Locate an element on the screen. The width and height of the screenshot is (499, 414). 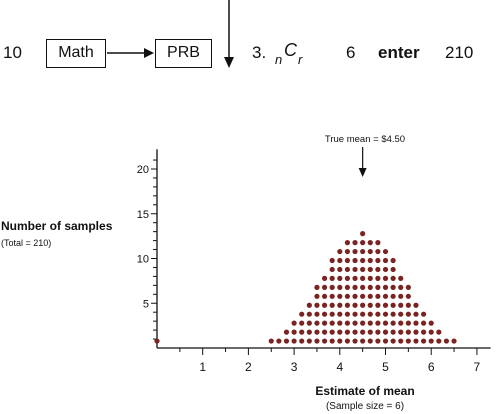
x-tick-label: 4 is located at coordinates (339, 367).